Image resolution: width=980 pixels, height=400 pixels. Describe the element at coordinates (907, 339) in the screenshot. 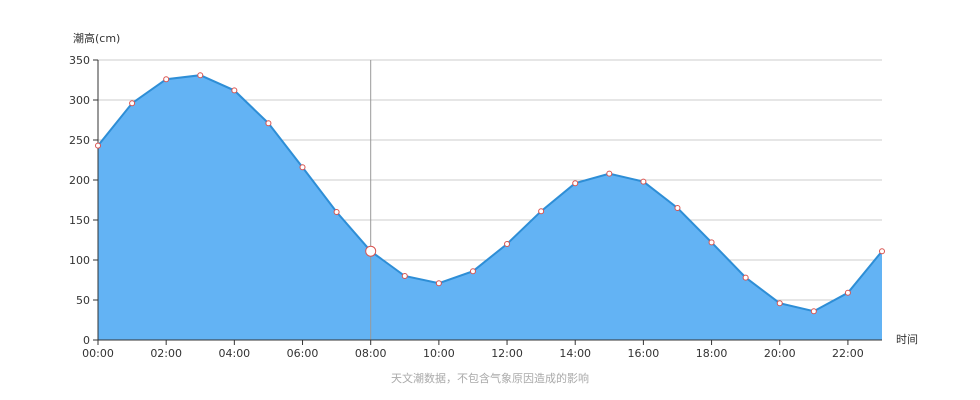

I see `x-axis-title: 时间` at that location.